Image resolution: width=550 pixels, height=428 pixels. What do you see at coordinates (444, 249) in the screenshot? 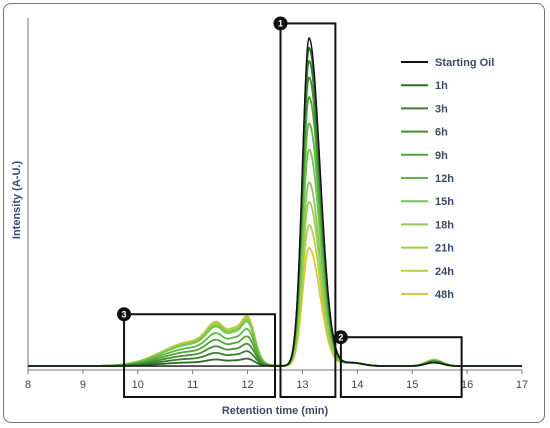
I see `legend-label: 21h` at bounding box center [444, 249].